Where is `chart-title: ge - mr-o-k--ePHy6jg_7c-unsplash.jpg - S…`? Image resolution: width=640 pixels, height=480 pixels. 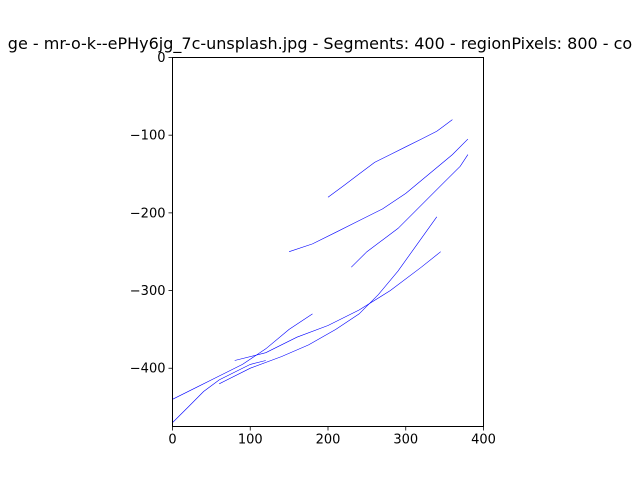 chart-title: ge - mr-o-k--ePHy6jg_7c-unsplash.jpg - S… is located at coordinates (320, 44).